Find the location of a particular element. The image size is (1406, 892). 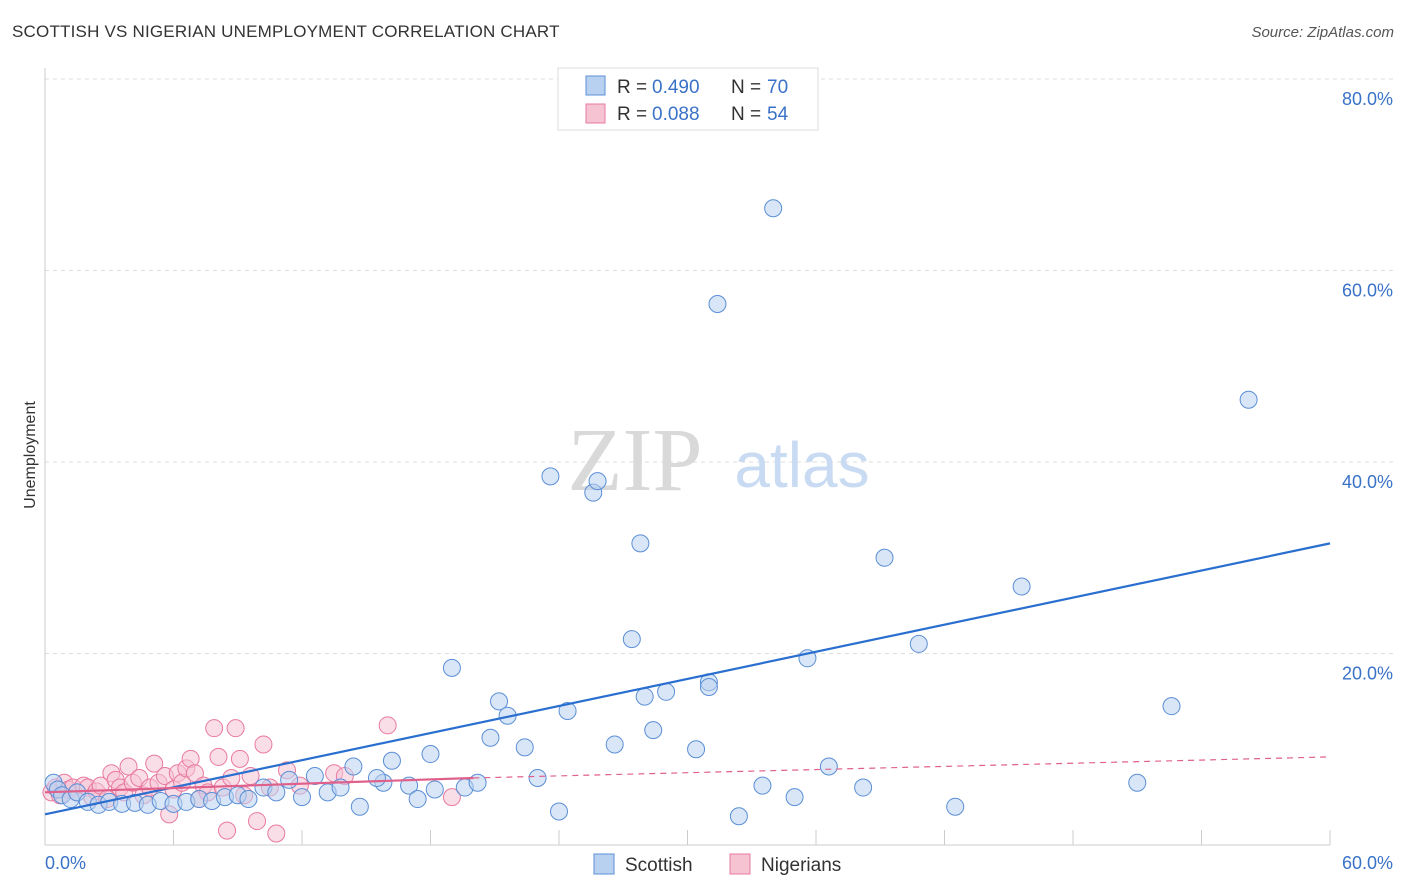

source-label: Source: ZipAtlas.com is located at coordinates (1322, 32).